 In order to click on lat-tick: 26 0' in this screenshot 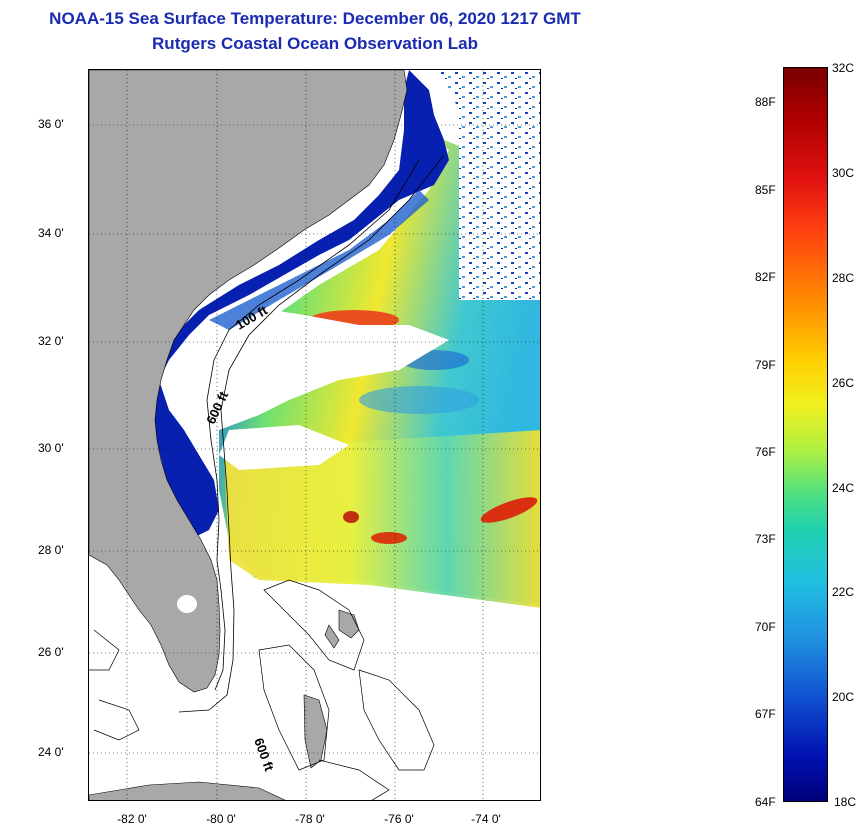, I will do `click(51, 652)`.